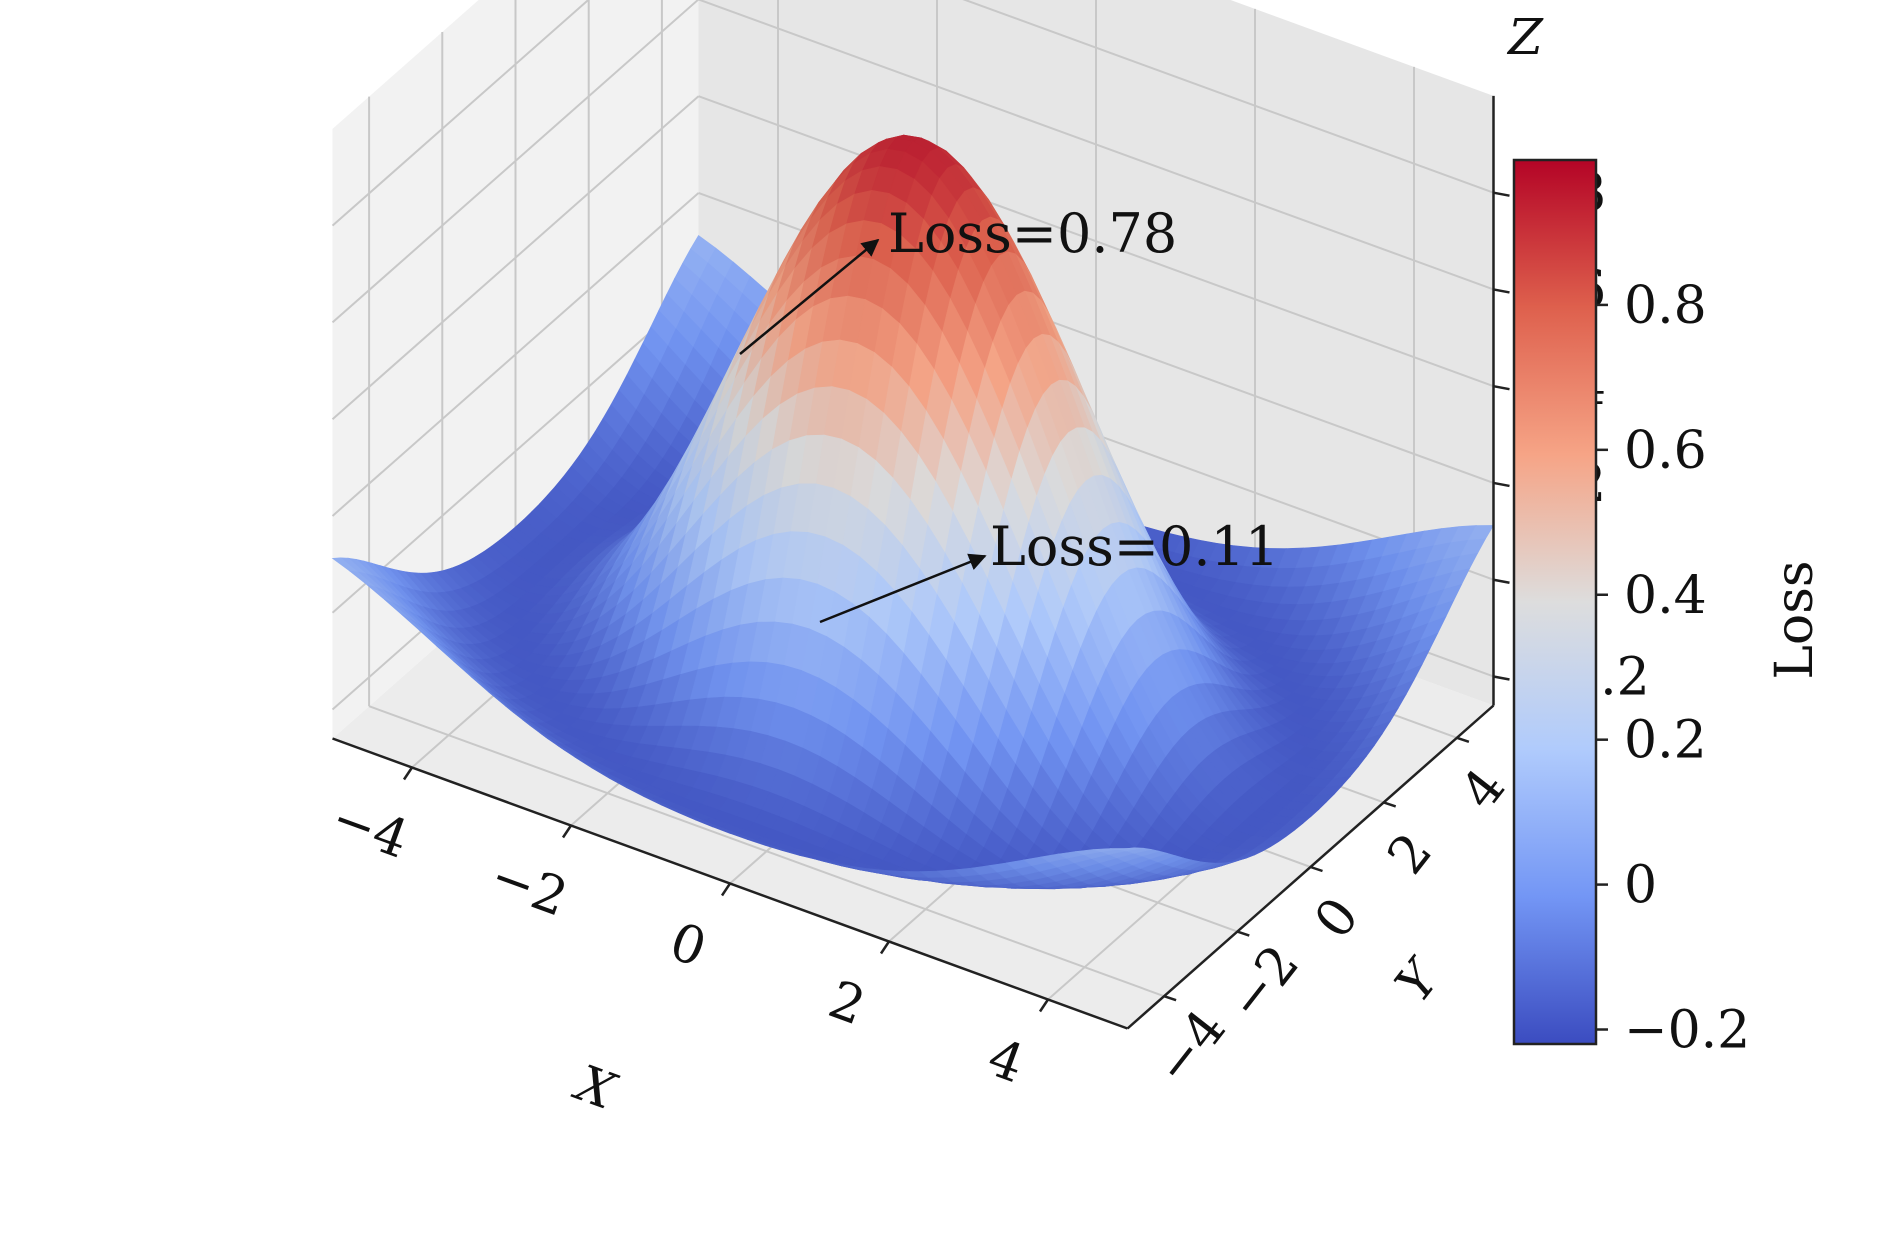 The width and height of the screenshot is (1890, 1259). What do you see at coordinates (1264, 982) in the screenshot?
I see `y-tick-label: −2` at bounding box center [1264, 982].